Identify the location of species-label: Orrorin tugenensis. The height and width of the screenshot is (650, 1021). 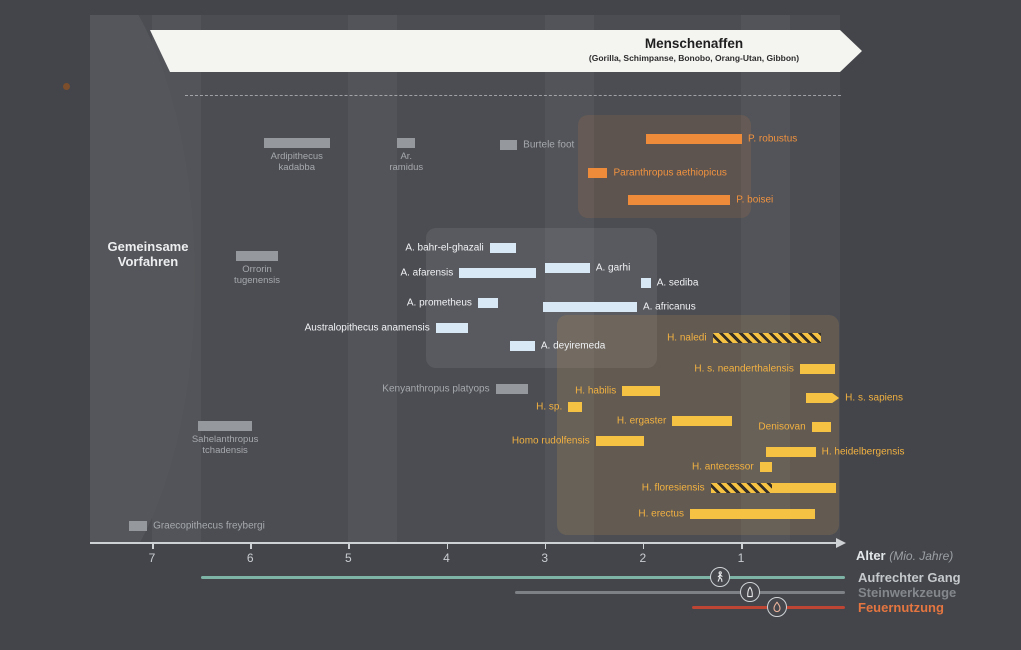
(257, 275).